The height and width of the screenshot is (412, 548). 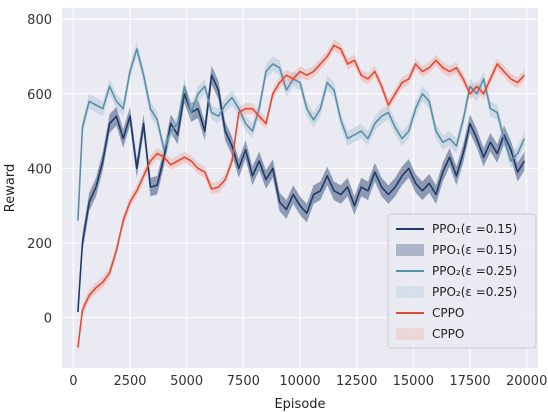 What do you see at coordinates (413, 381) in the screenshot?
I see `x-tick-label: 15000` at bounding box center [413, 381].